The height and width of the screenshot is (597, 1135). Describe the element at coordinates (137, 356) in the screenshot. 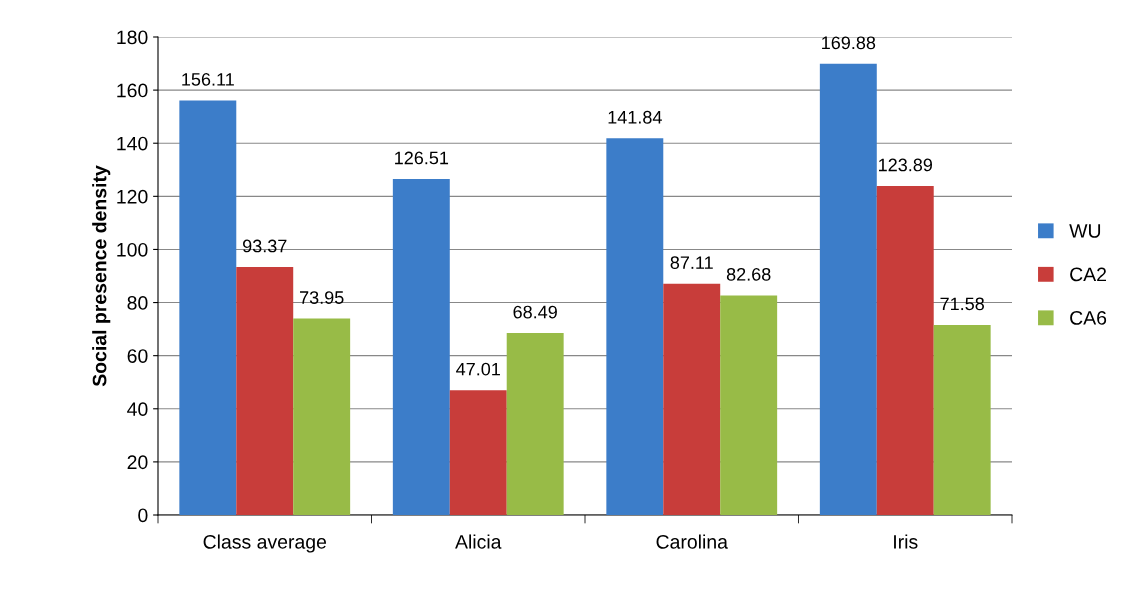

I see `y-tick-label: 60` at that location.